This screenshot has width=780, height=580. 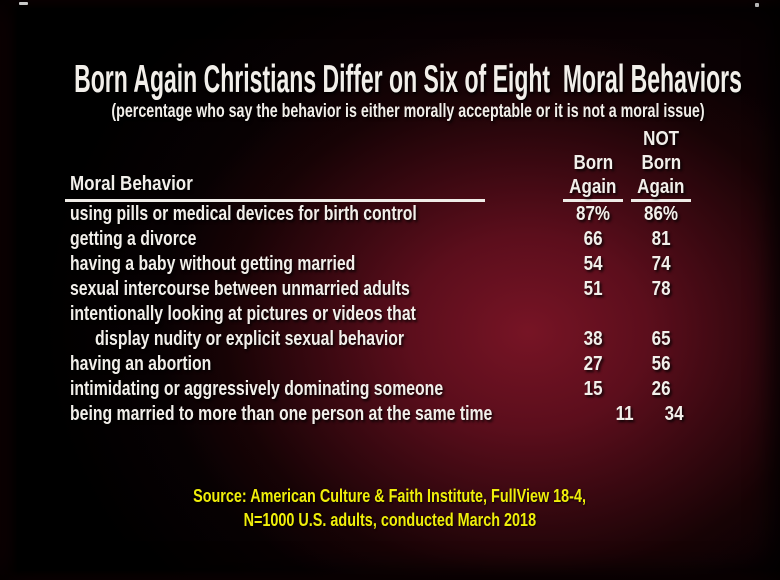 I want to click on photo-artifact-speck-right, so click(x=757, y=5).